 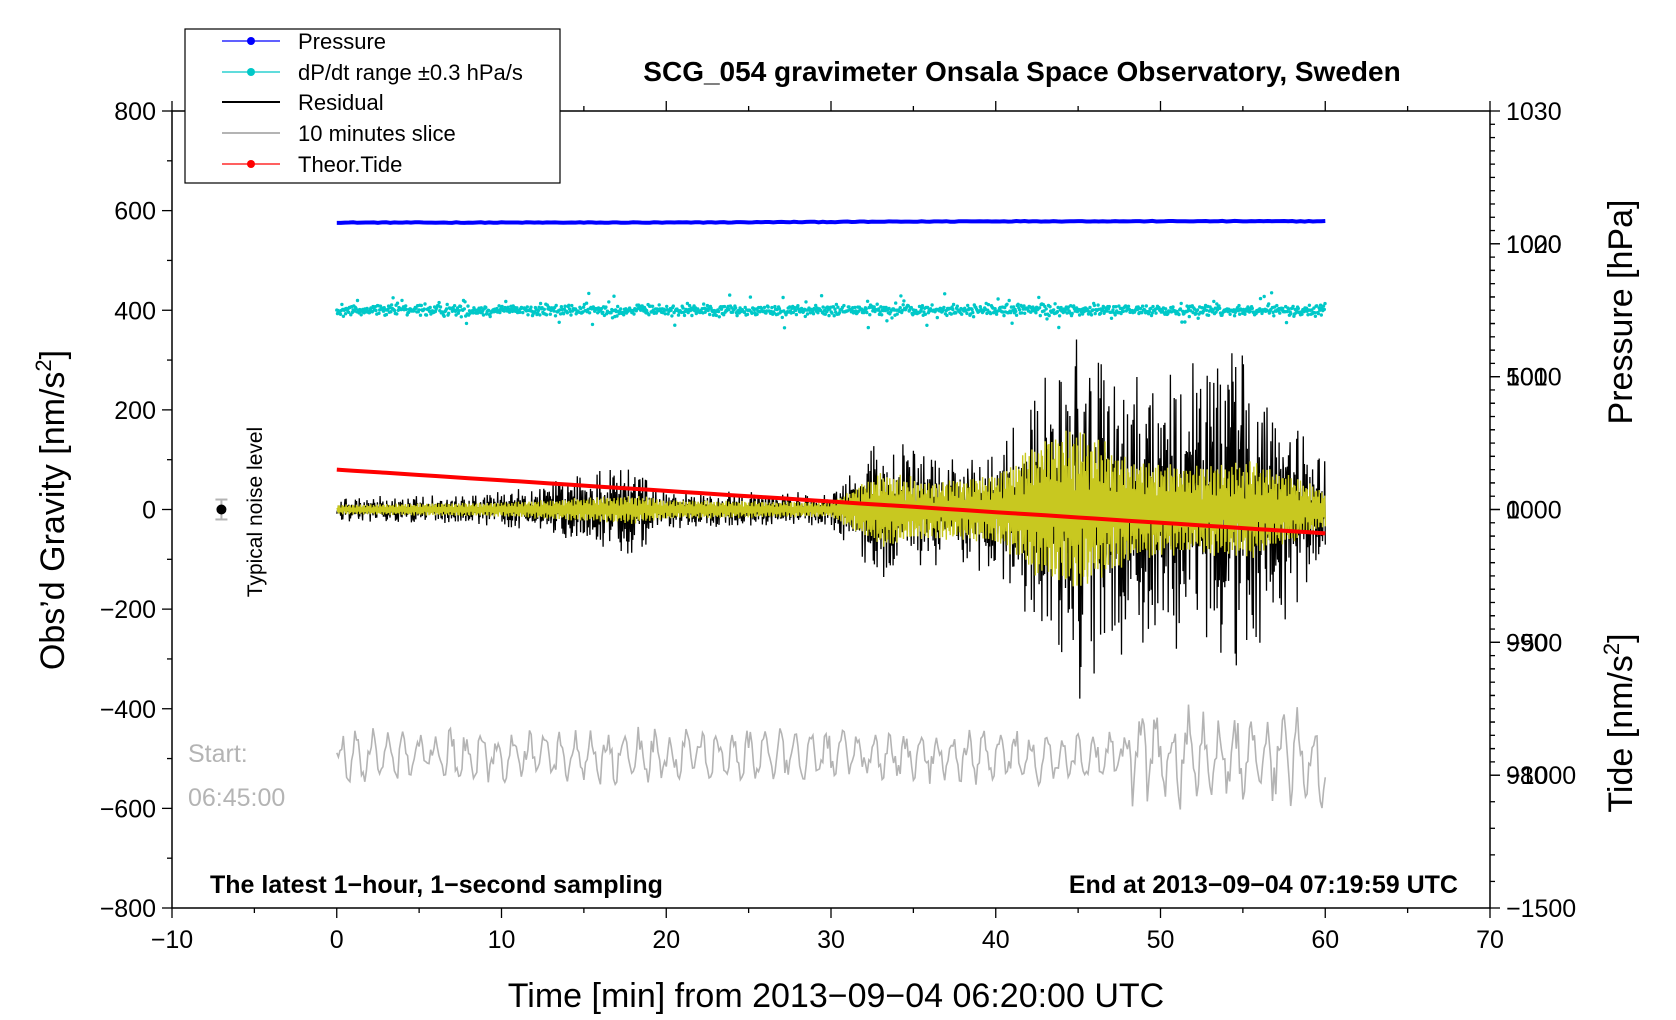 I want to click on y-tide-axis-title-base: Tide [nm/s, so click(x=1621, y=733).